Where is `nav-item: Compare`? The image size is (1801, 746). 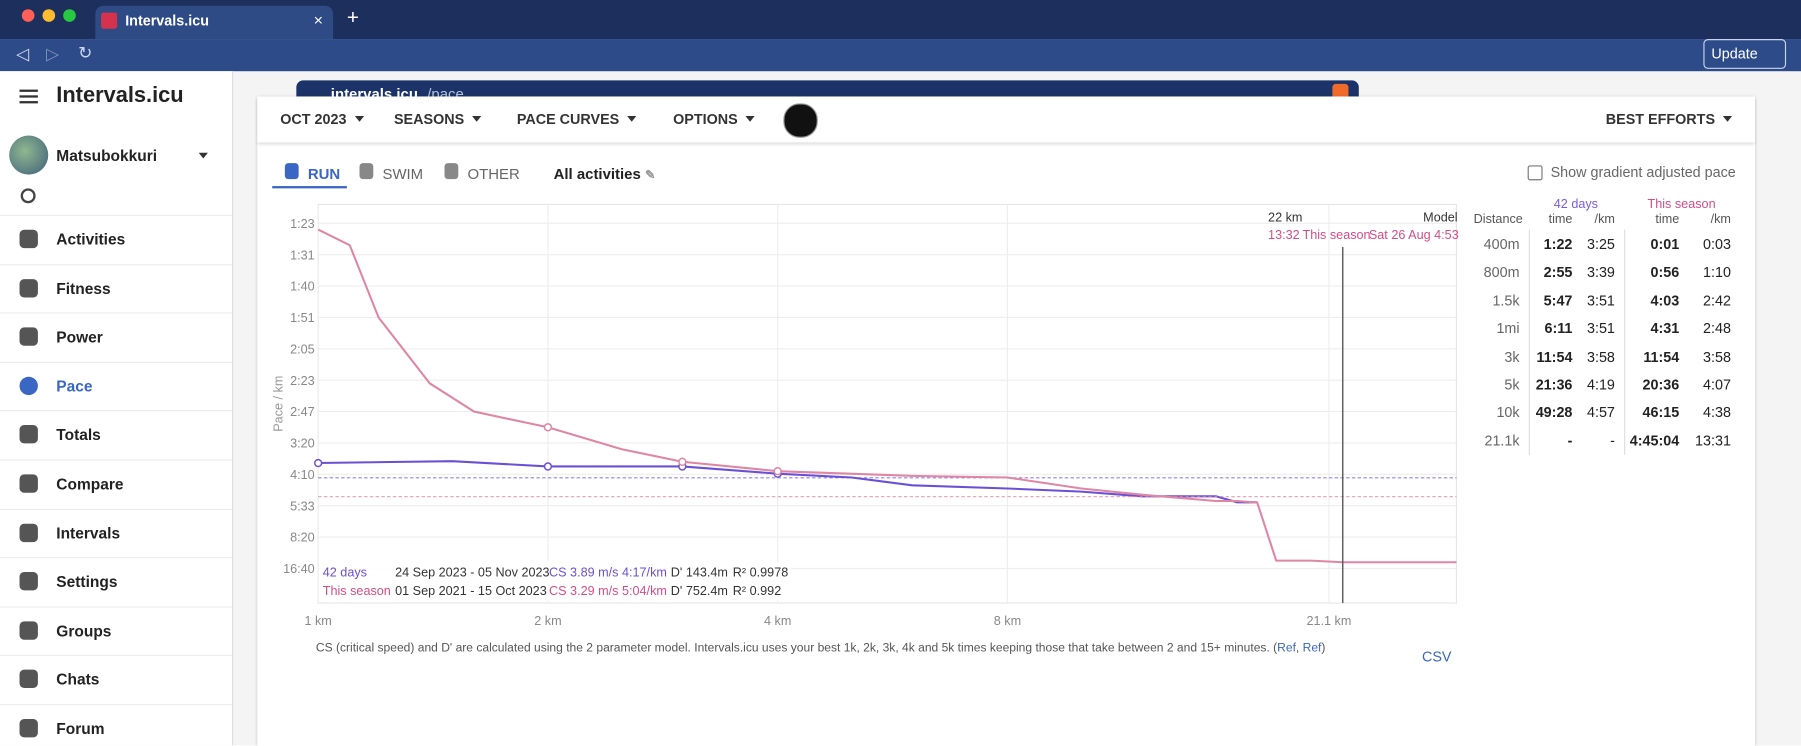
nav-item: Compare is located at coordinates (116, 483).